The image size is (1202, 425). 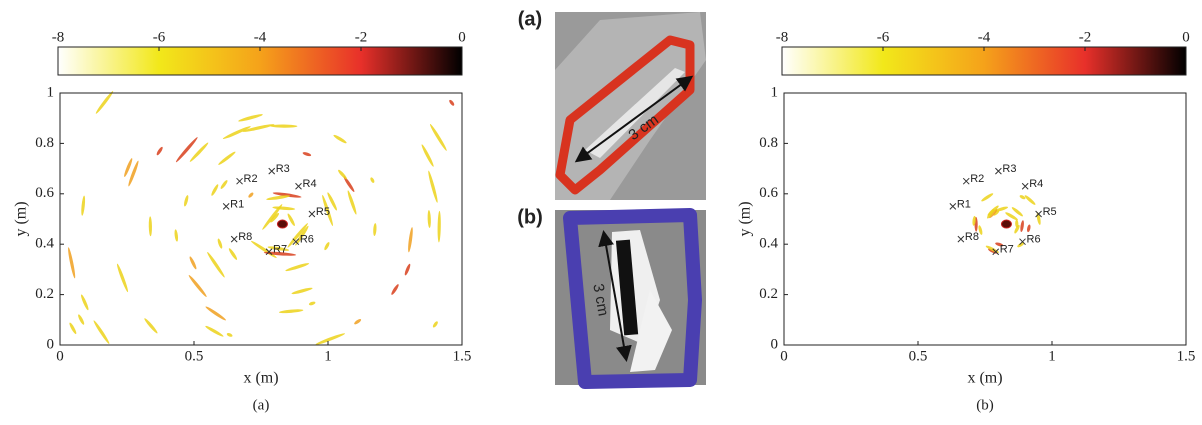 What do you see at coordinates (1052, 356) in the screenshot?
I see `x-tick-label: 1` at bounding box center [1052, 356].